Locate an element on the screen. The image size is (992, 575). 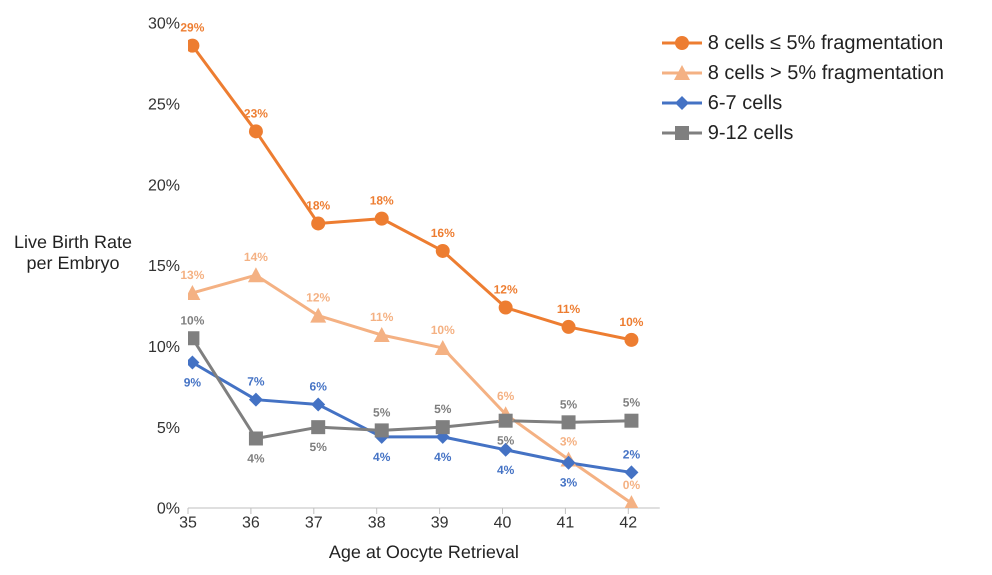
legend-label: 8 cells > 5% fragmentation is located at coordinates (826, 73).